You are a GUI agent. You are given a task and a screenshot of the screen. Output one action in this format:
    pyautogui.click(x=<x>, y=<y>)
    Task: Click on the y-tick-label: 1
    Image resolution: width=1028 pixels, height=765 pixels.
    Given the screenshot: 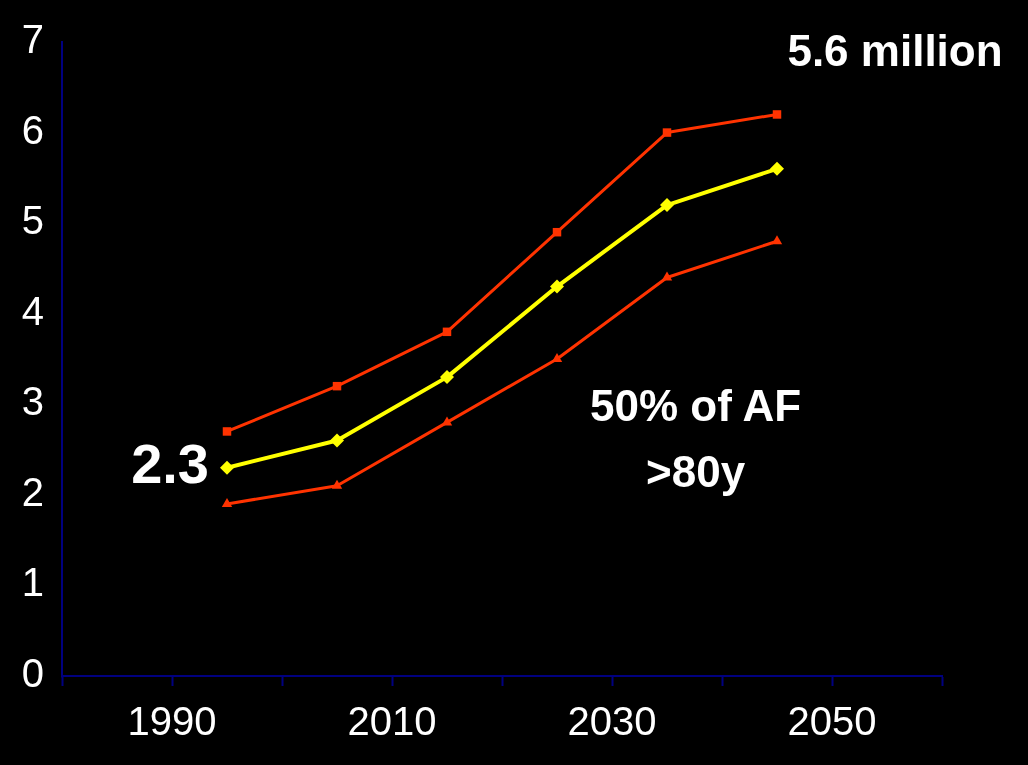 What is the action you would take?
    pyautogui.click(x=32, y=582)
    